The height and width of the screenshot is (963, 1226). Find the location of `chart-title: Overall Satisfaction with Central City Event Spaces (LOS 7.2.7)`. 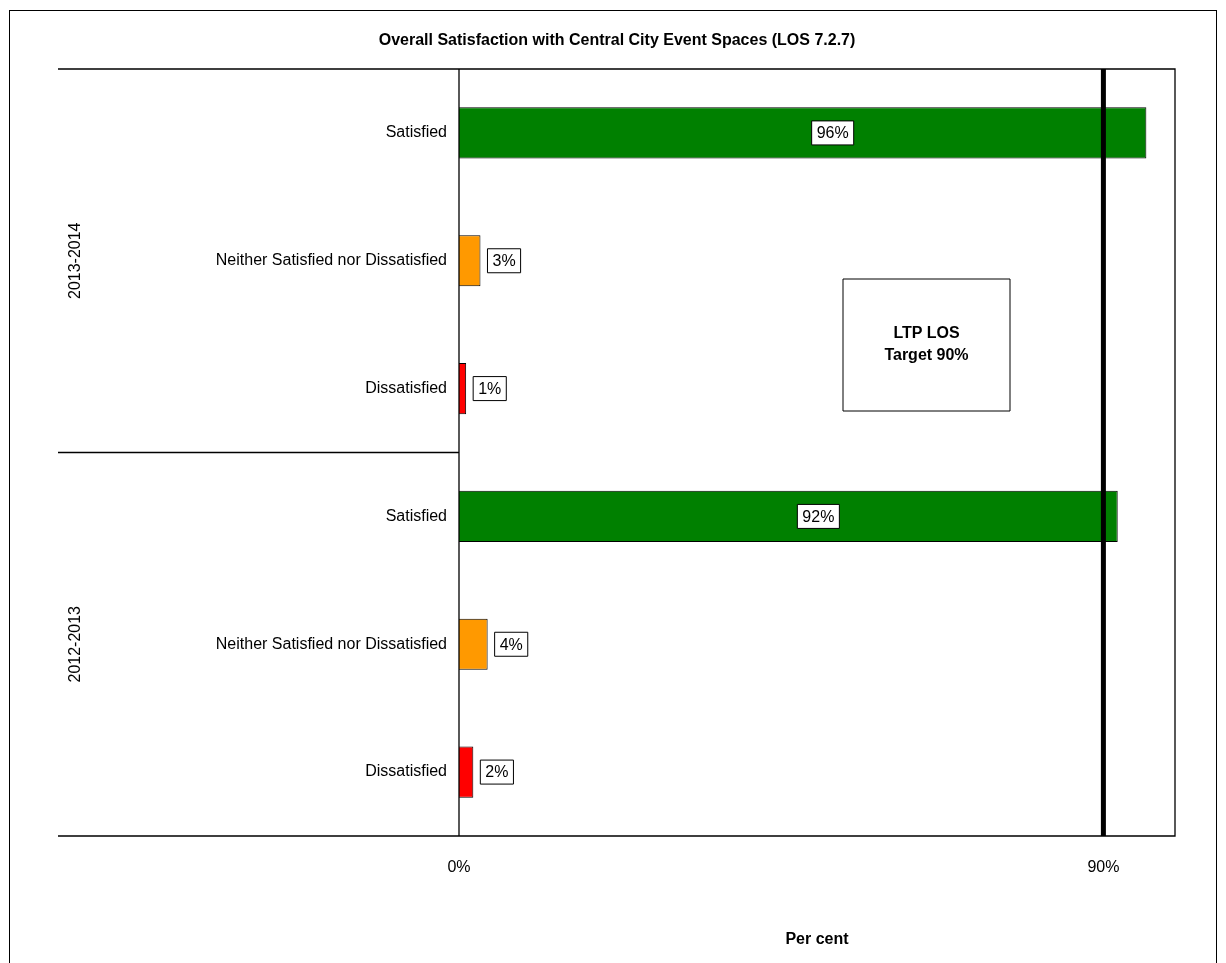

chart-title: Overall Satisfaction with Central City Event Spaces (LOS 7.2.7) is located at coordinates (617, 40).